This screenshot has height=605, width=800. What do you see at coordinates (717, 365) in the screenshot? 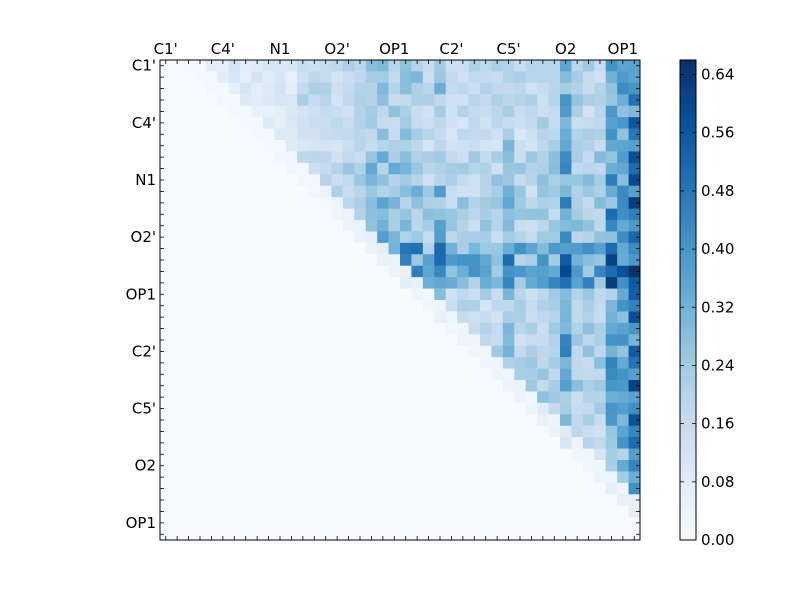
I see `colorbar-tick-label: 0.24` at bounding box center [717, 365].